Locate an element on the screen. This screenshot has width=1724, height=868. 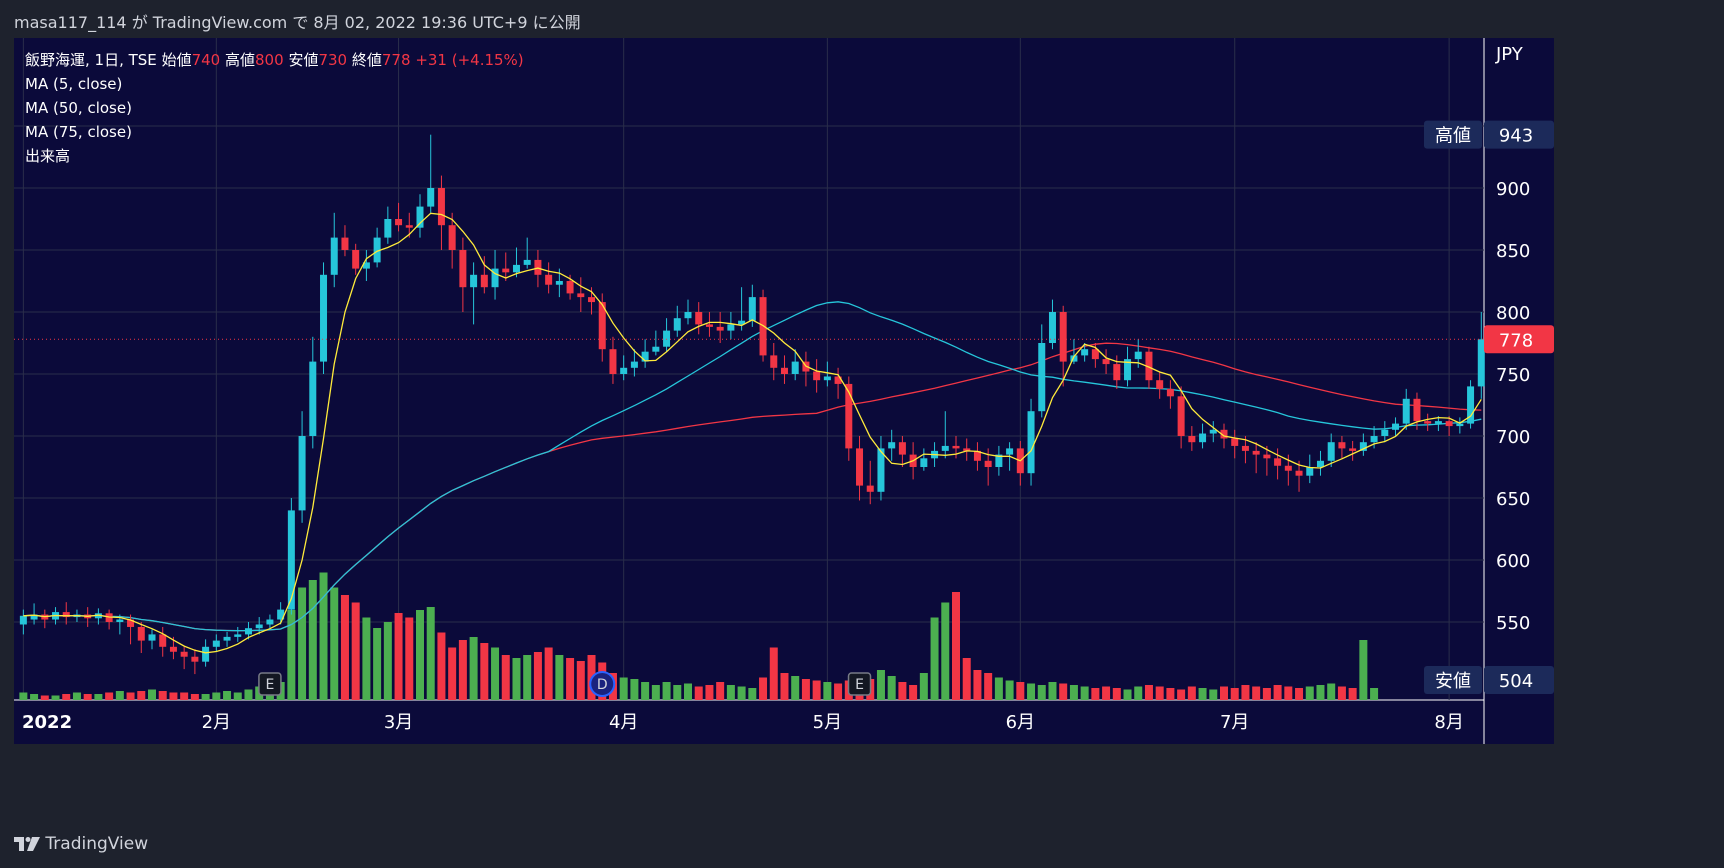
dividend-badge is located at coordinates (602, 684).